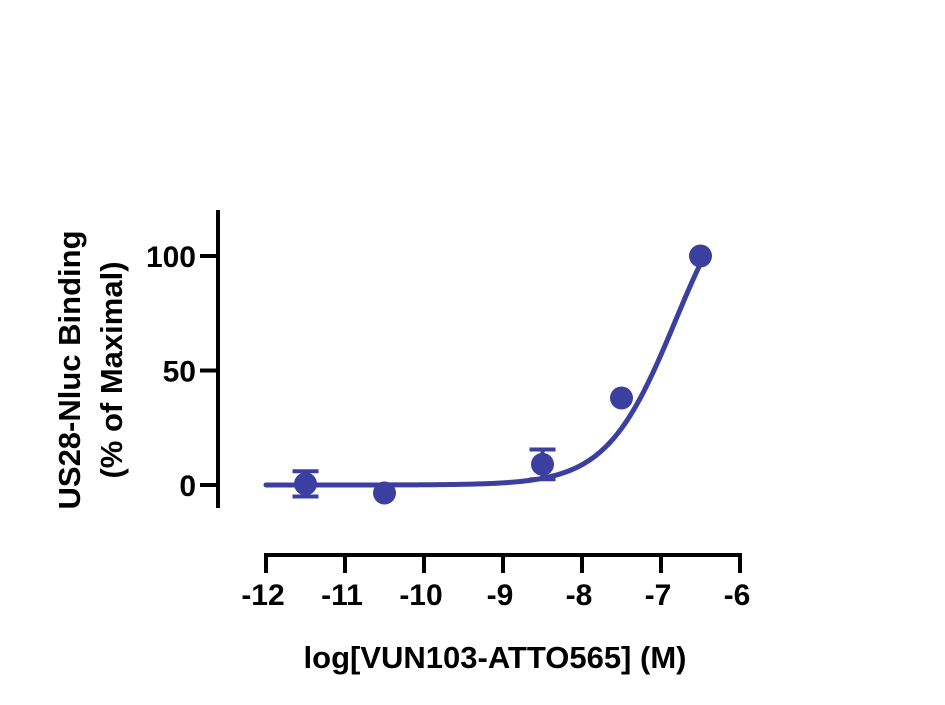 The width and height of the screenshot is (945, 705). What do you see at coordinates (737, 595) in the screenshot?
I see `x-tick-label: -6` at bounding box center [737, 595].